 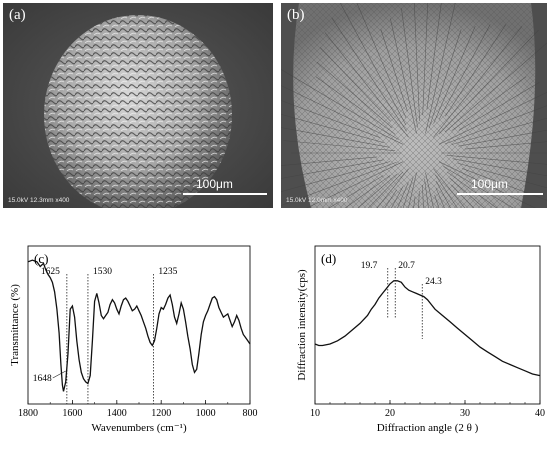 What do you see at coordinates (317, 200) in the screenshot?
I see `sem-meta-b: 15.0kV 12.0mm x400` at bounding box center [317, 200].